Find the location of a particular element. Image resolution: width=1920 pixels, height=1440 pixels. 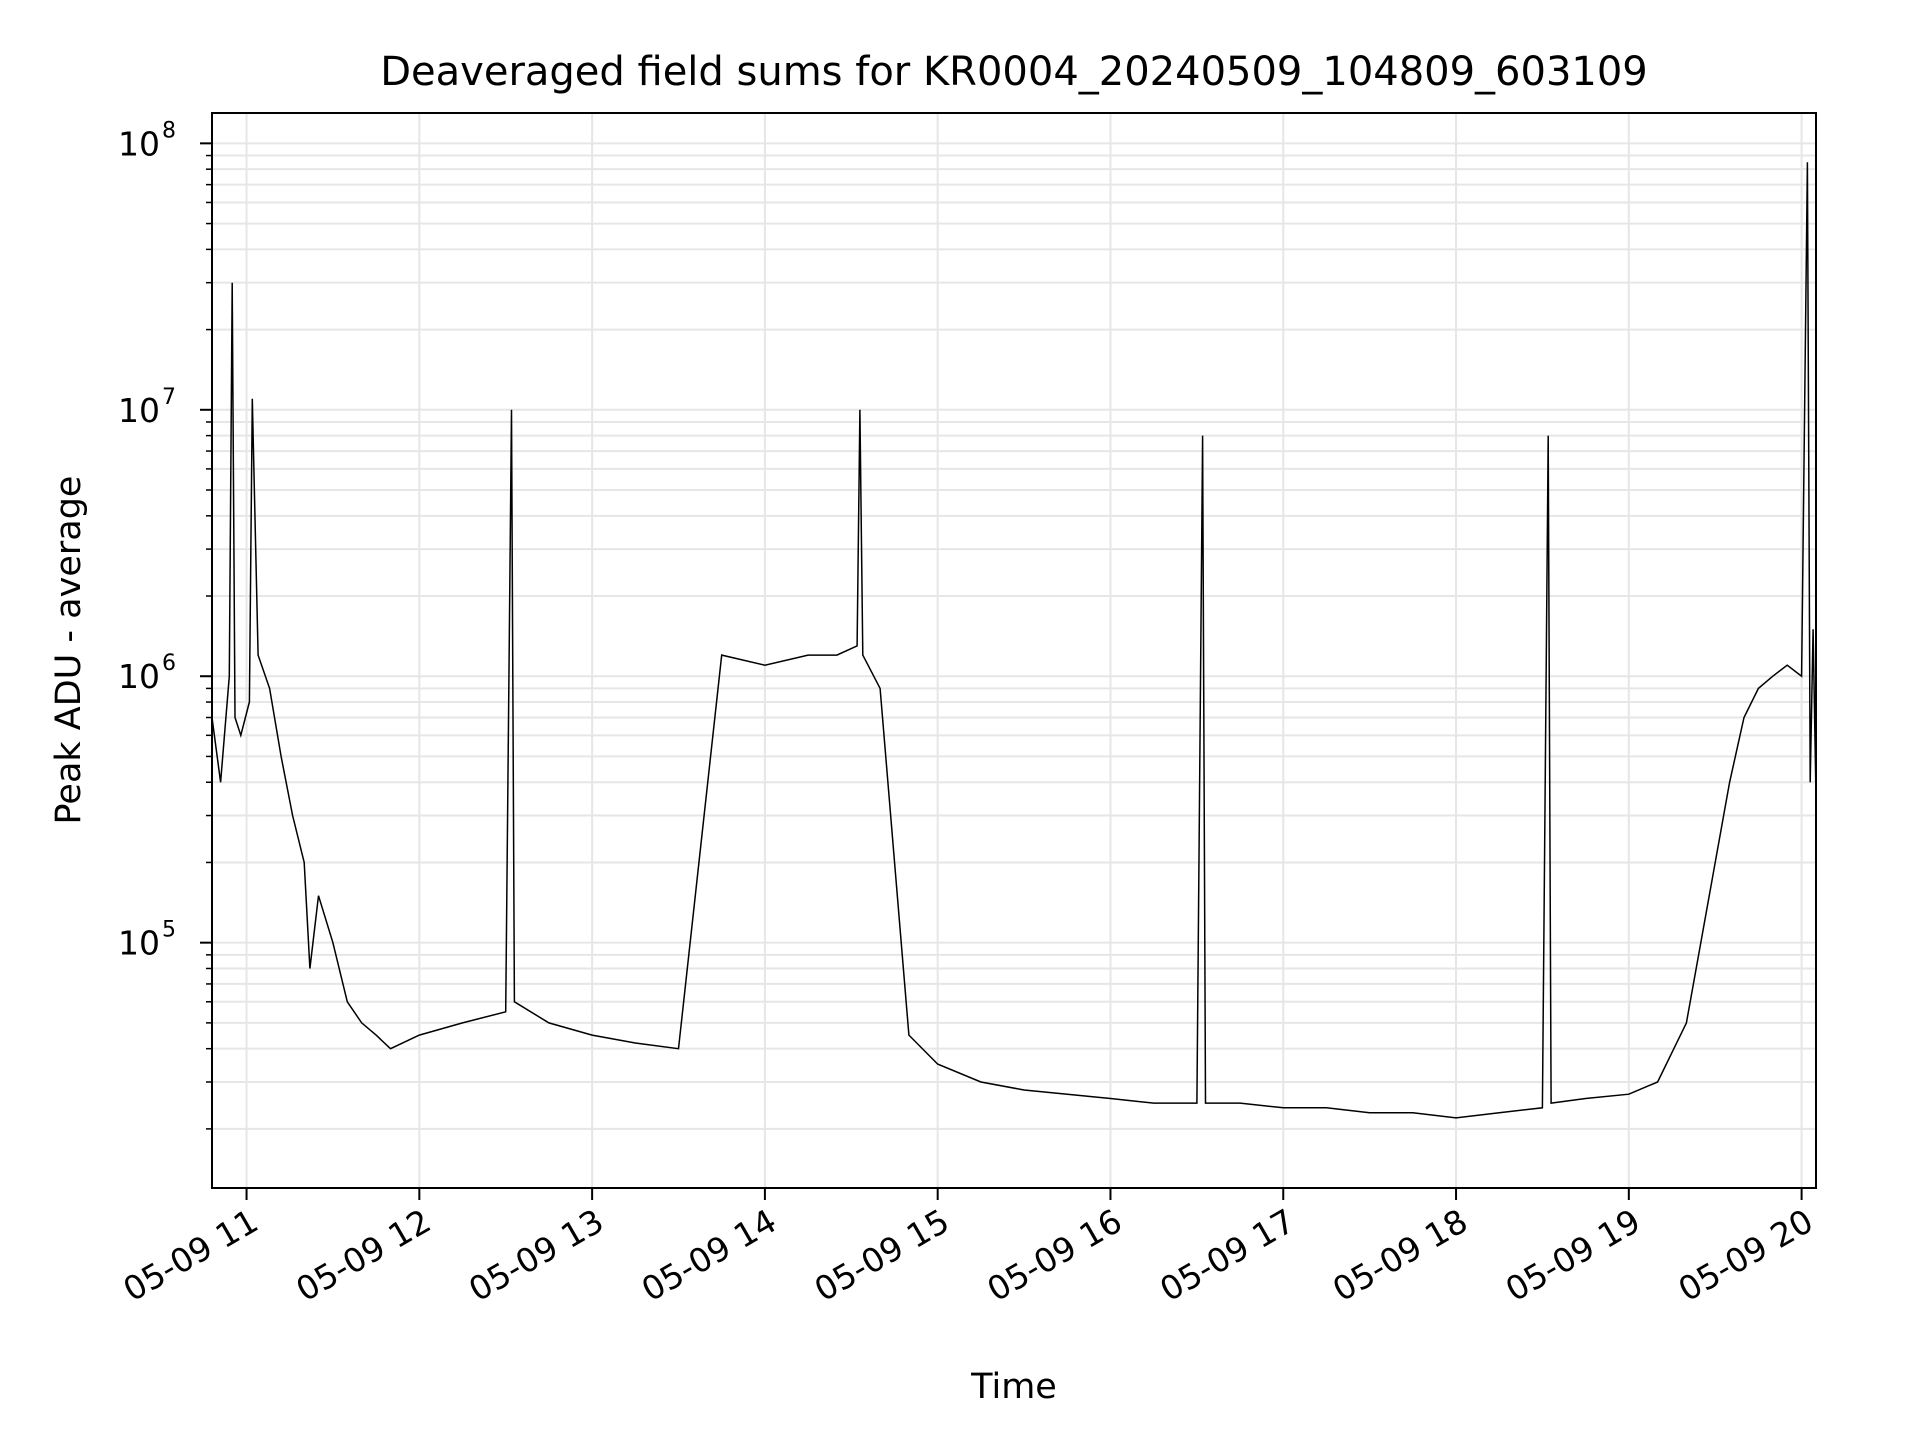

y-tick-exponent: 5 is located at coordinates (169, 930).